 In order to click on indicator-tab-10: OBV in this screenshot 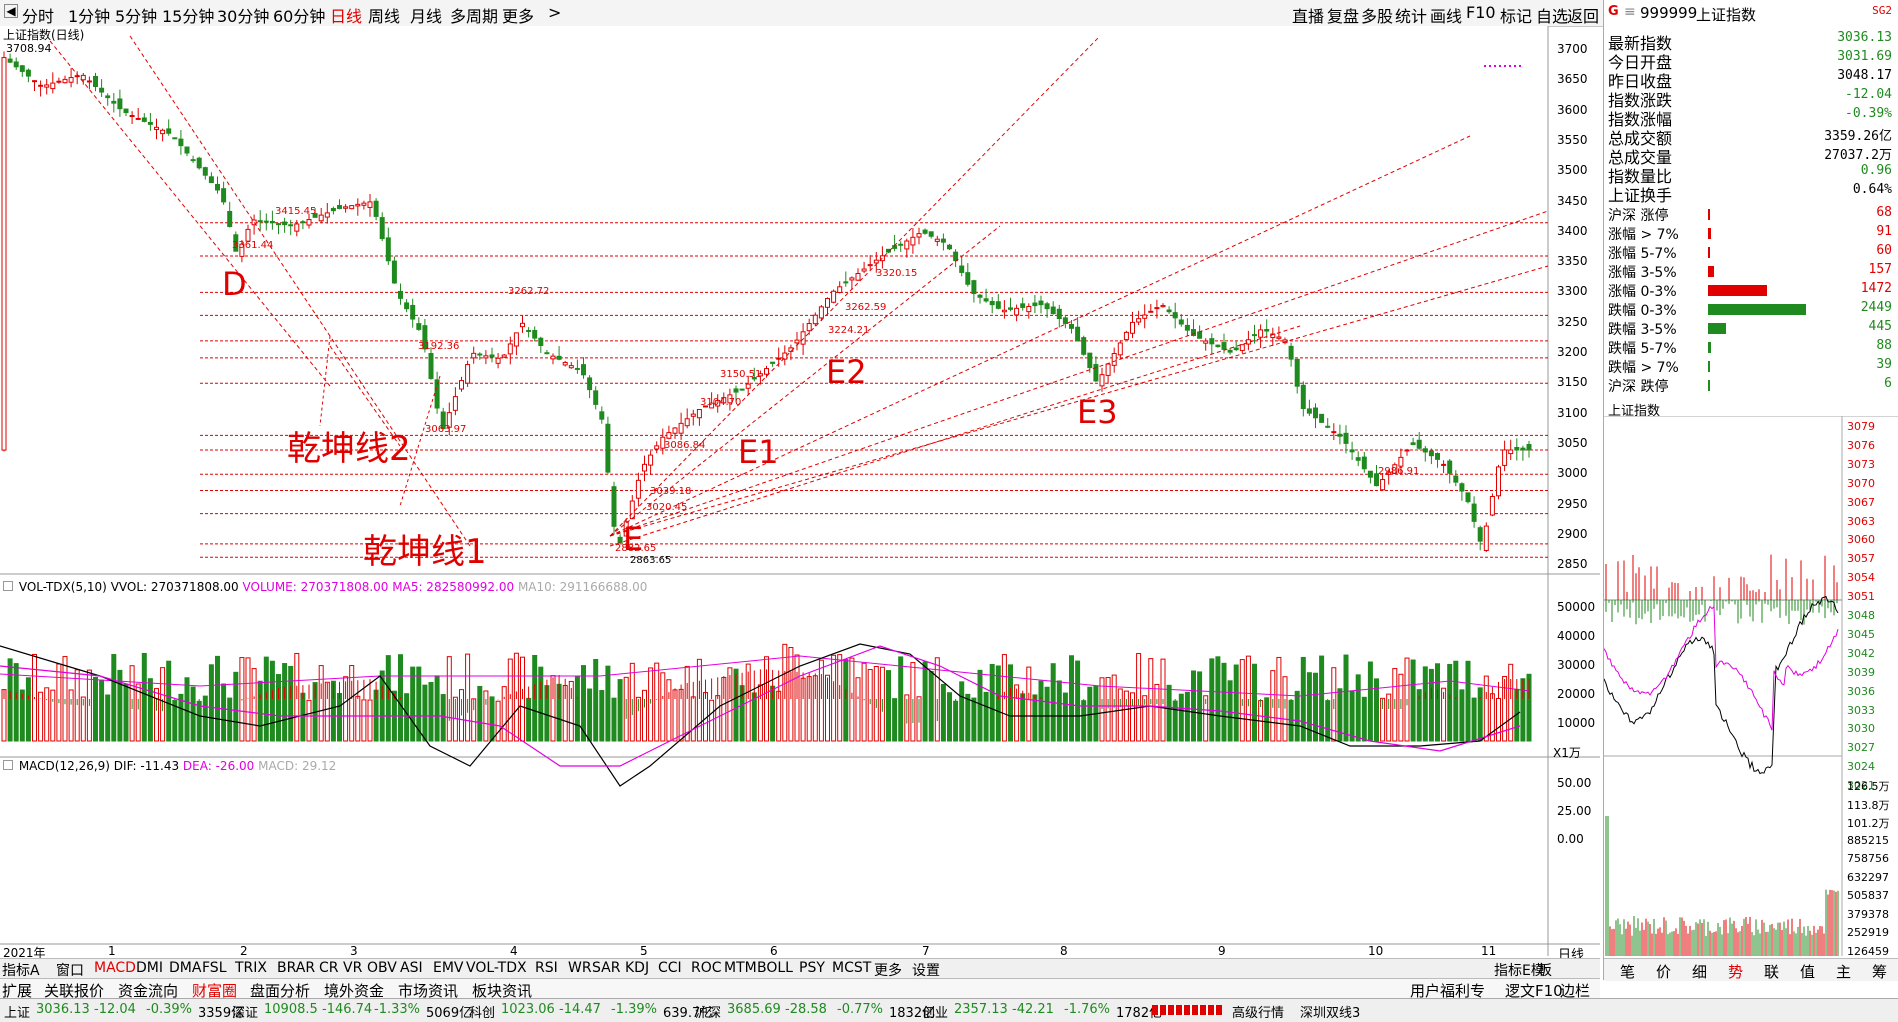, I will do `click(382, 968)`.